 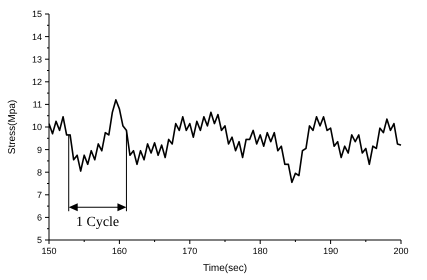 What do you see at coordinates (39, 195) in the screenshot?
I see `y-tick-label: 7` at bounding box center [39, 195].